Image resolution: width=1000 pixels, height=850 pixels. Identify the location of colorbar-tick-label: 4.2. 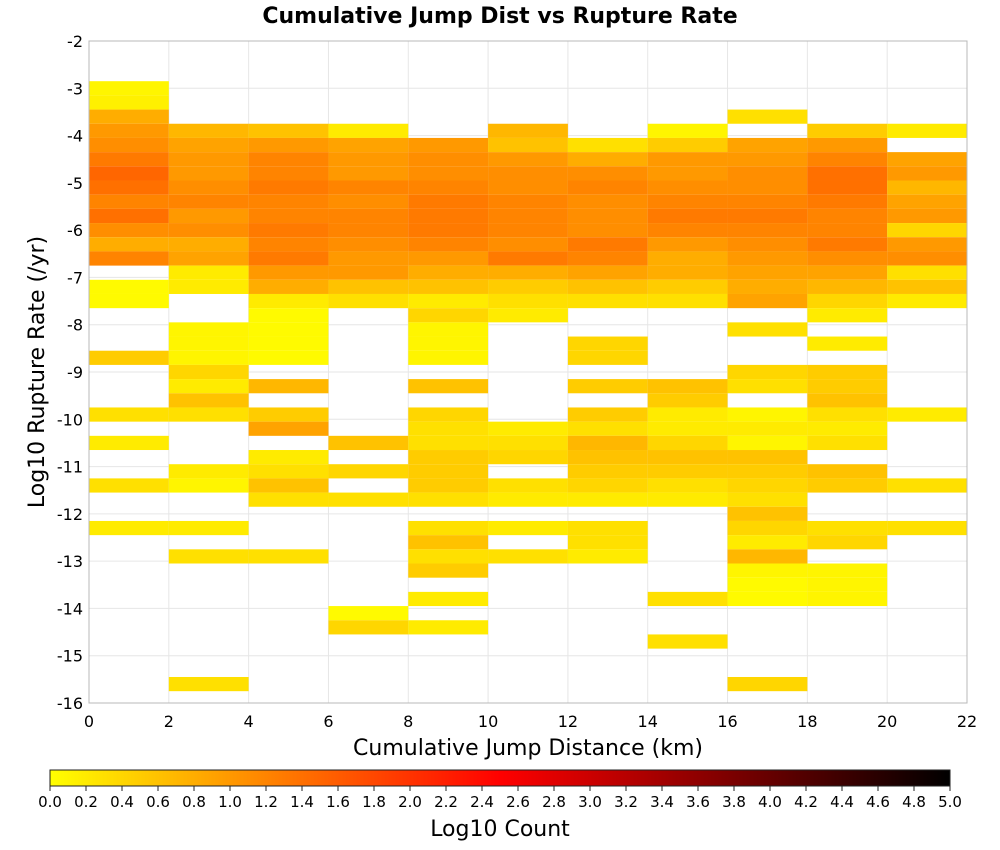
(806, 802).